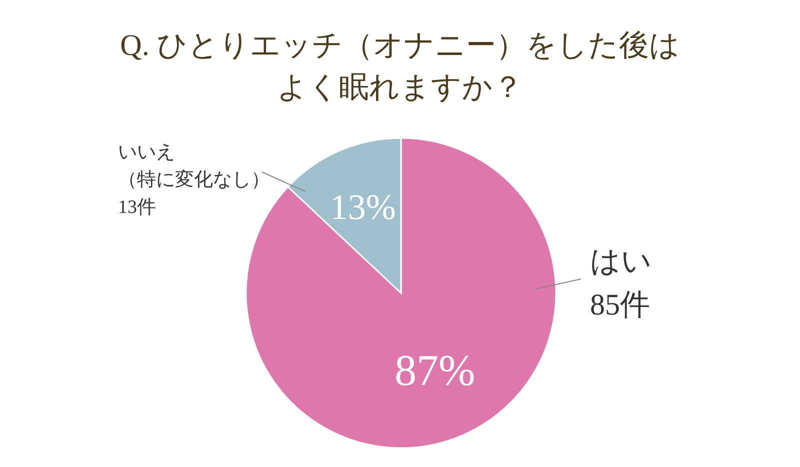 The image size is (800, 467). I want to click on data-label: 87%, so click(435, 371).